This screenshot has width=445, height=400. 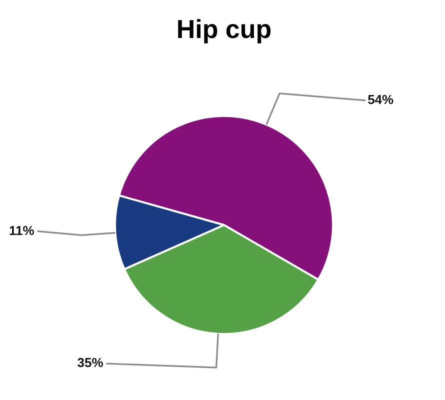 What do you see at coordinates (21, 230) in the screenshot?
I see `data-label: 11%` at bounding box center [21, 230].